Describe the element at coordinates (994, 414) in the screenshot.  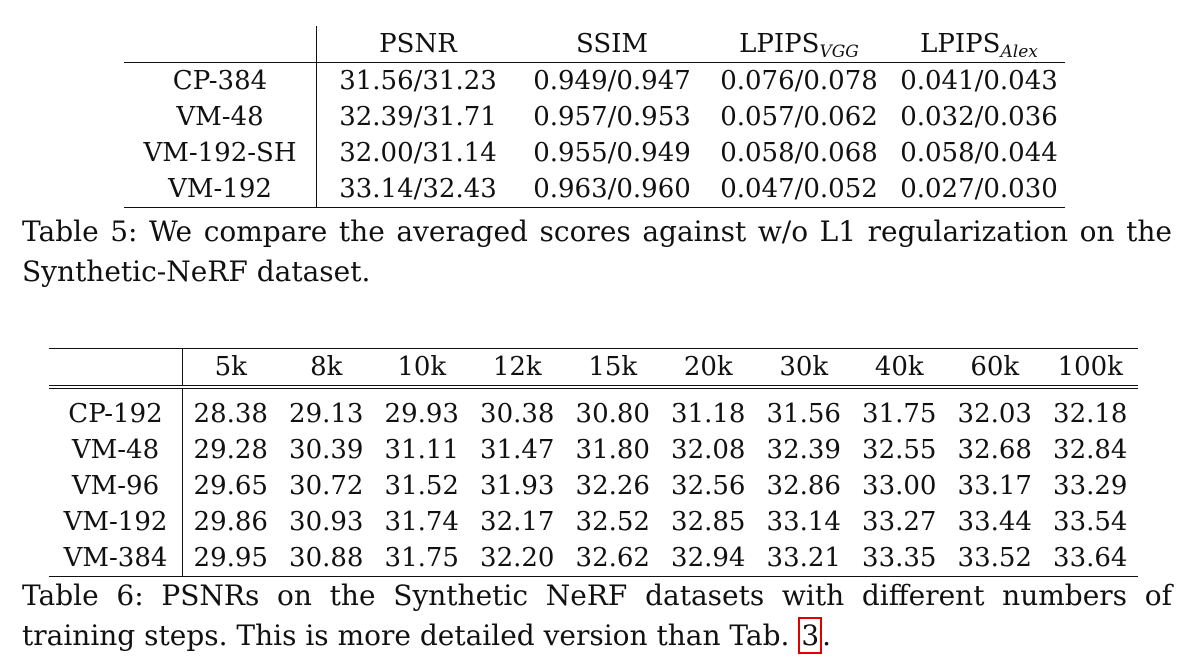
I see `table-cell: 32.03` at that location.